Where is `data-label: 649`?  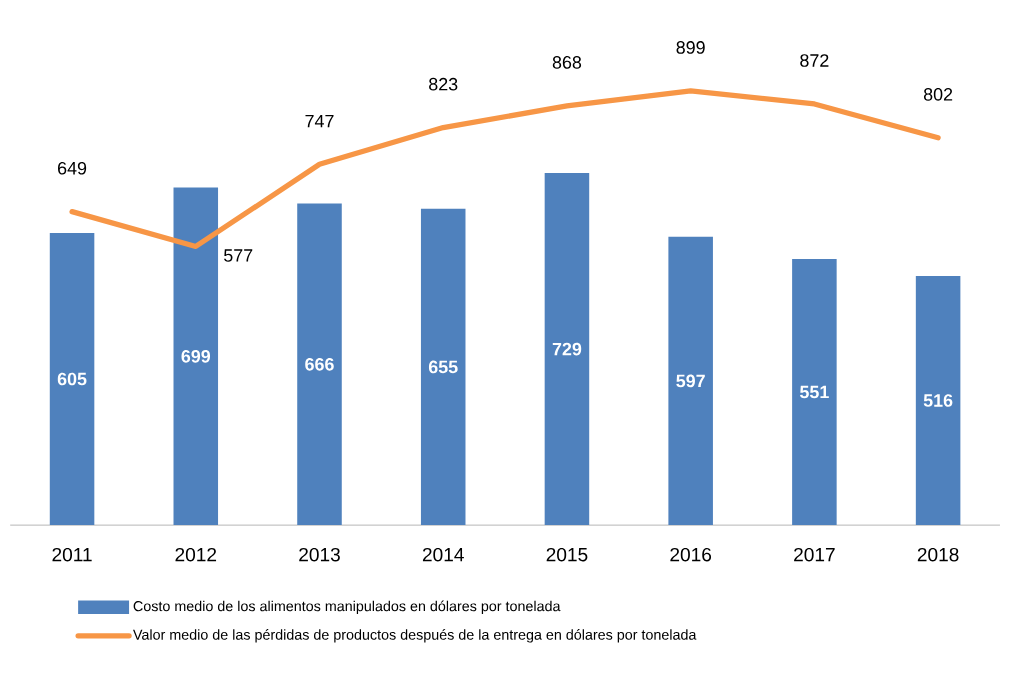 data-label: 649 is located at coordinates (72, 168).